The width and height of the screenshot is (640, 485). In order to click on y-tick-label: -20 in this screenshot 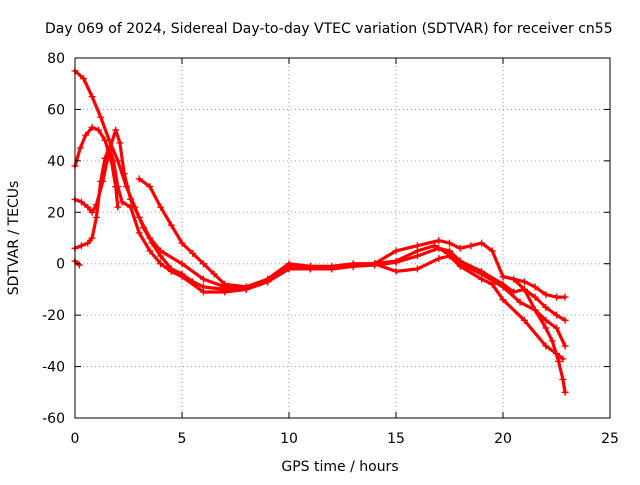, I will do `click(53, 316)`.